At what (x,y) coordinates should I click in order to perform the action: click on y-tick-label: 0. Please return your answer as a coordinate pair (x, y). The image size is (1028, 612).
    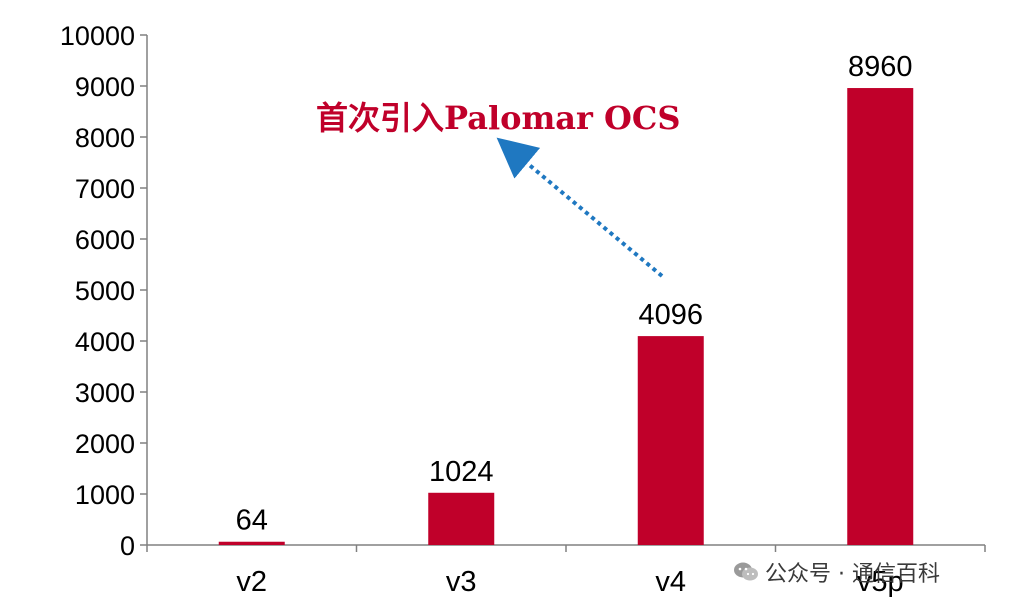
    Looking at the image, I should click on (127, 546).